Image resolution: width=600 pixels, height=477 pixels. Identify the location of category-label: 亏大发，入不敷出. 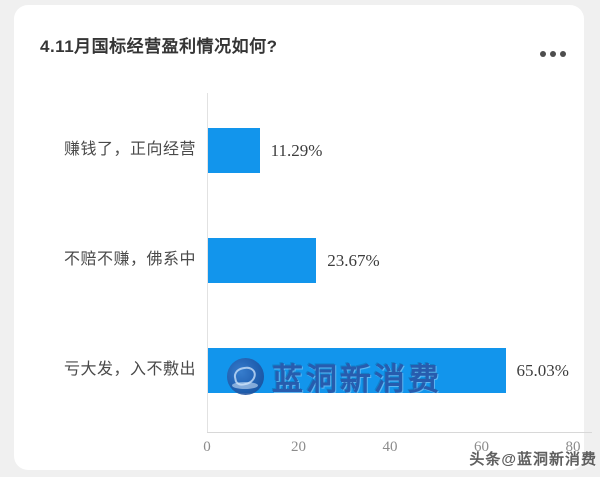
(129, 369).